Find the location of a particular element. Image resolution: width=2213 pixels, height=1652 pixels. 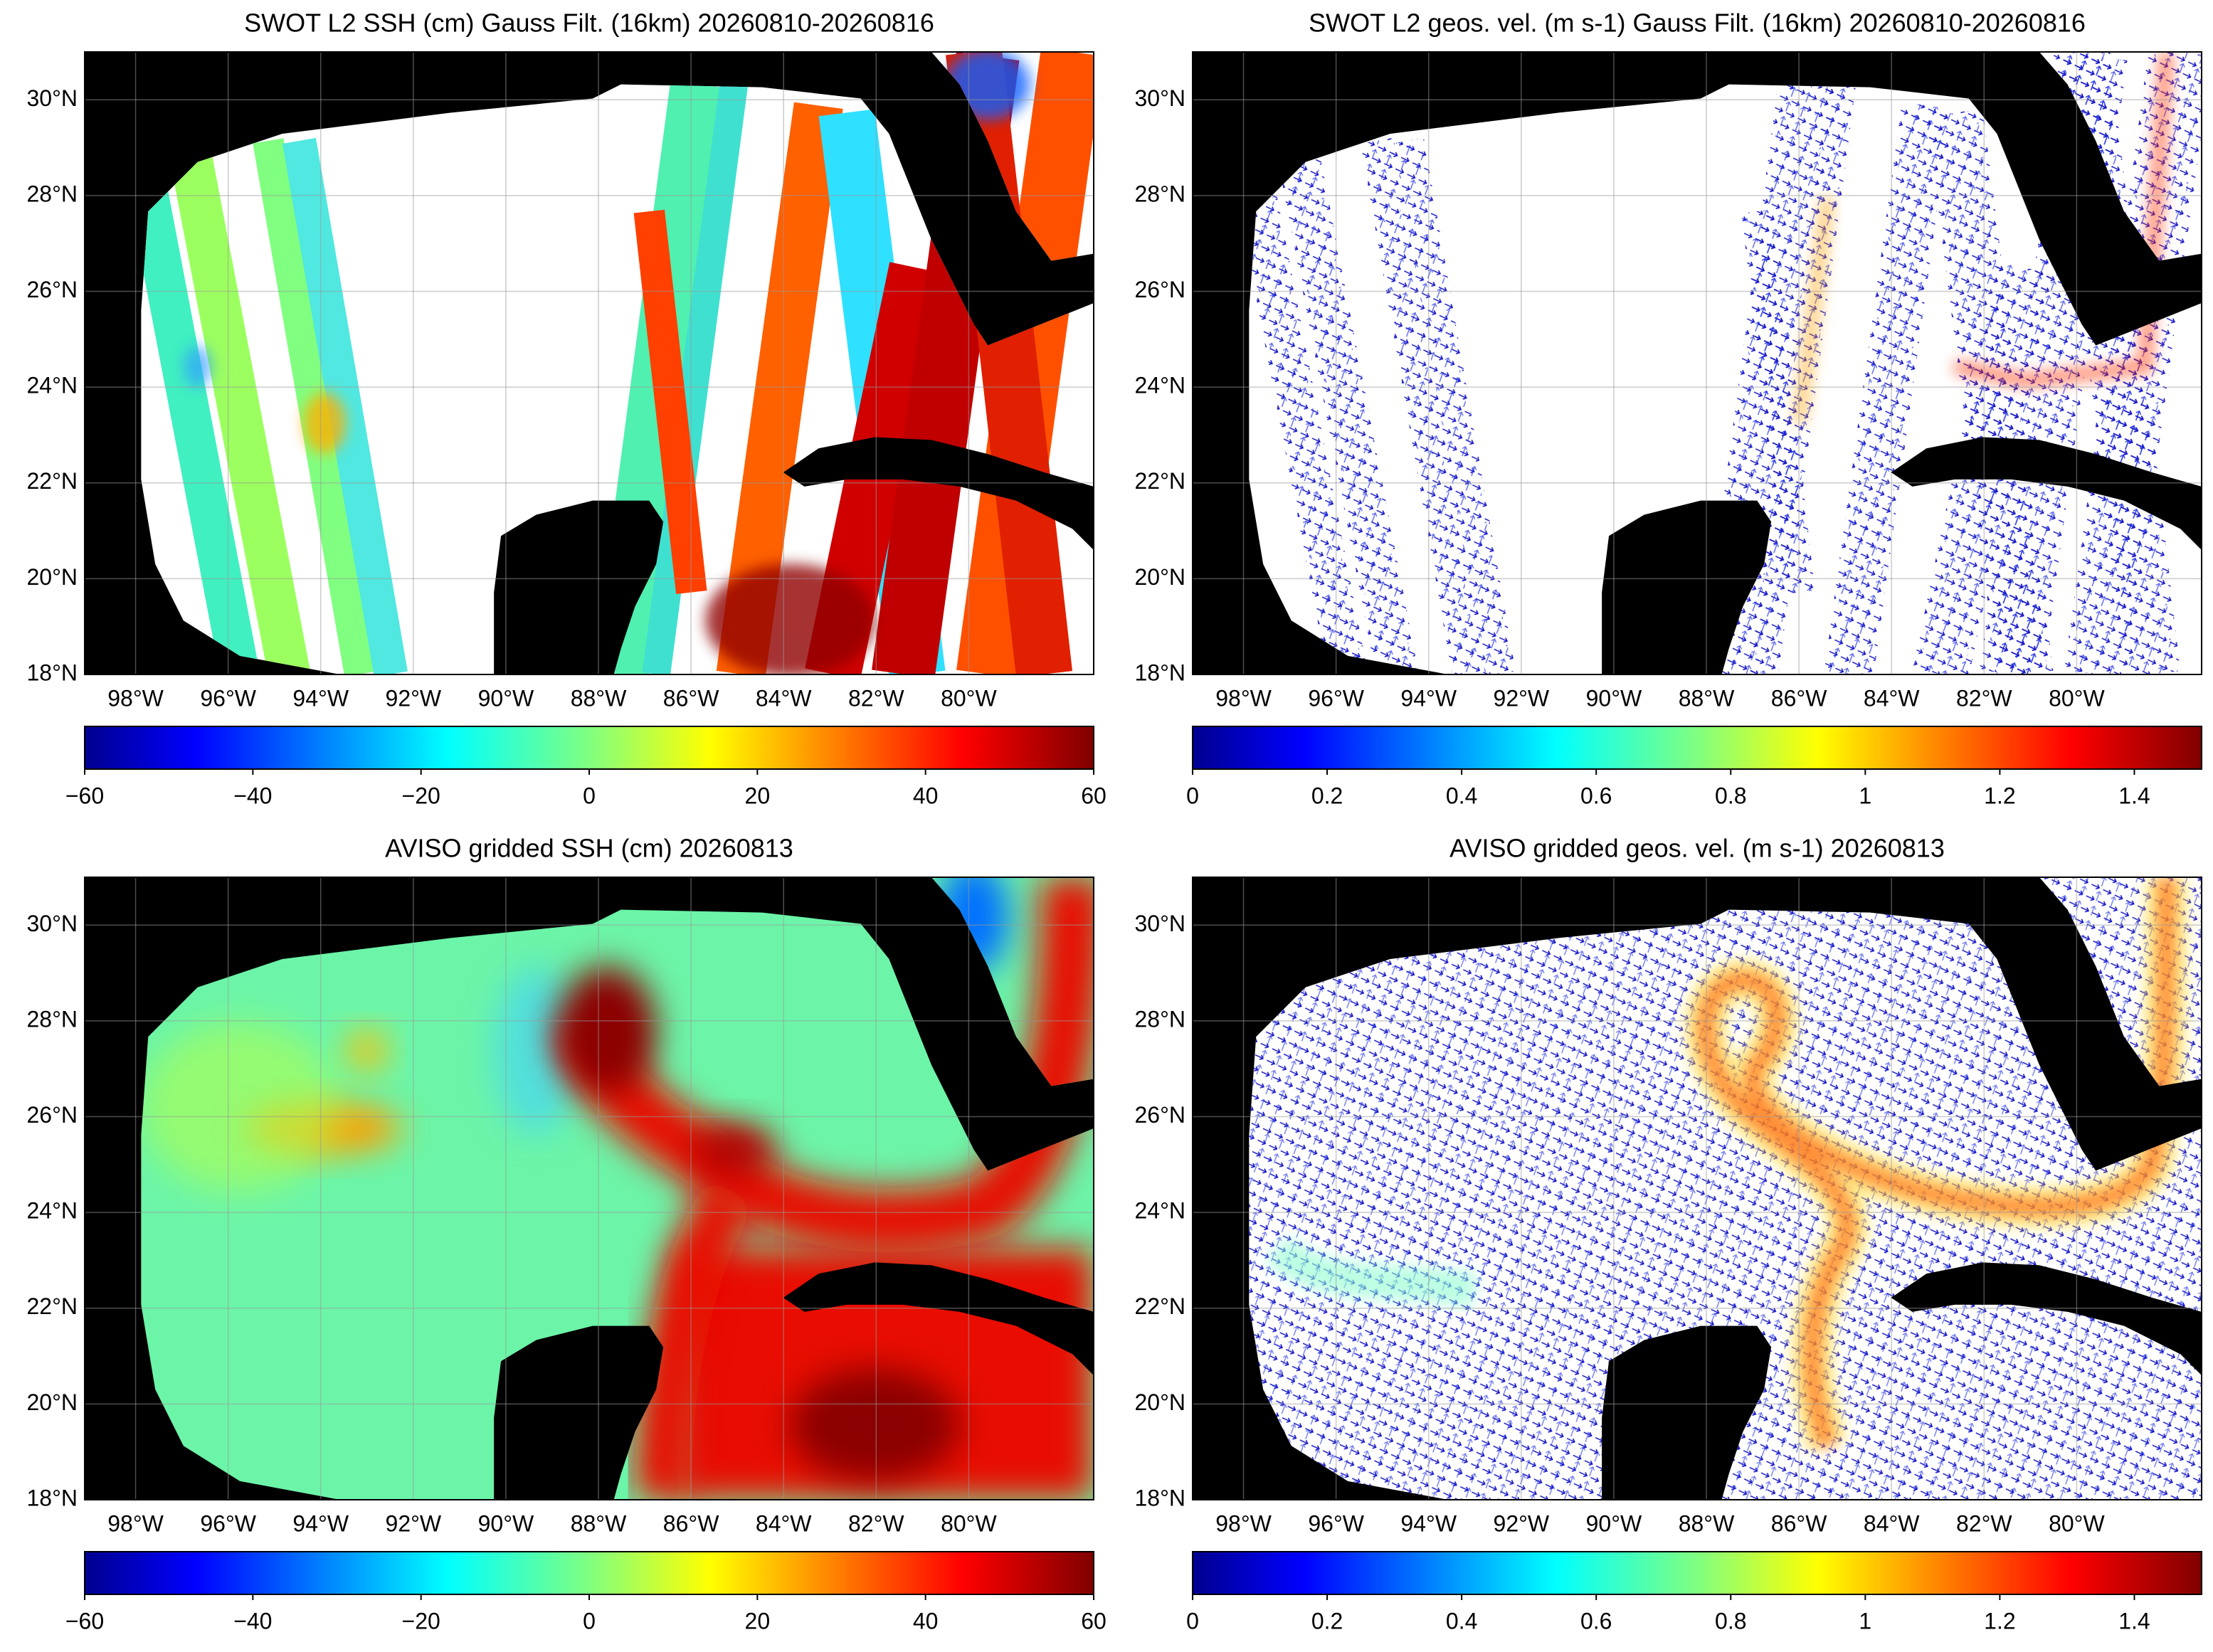

y-tick-label: 20°N is located at coordinates (1160, 577).